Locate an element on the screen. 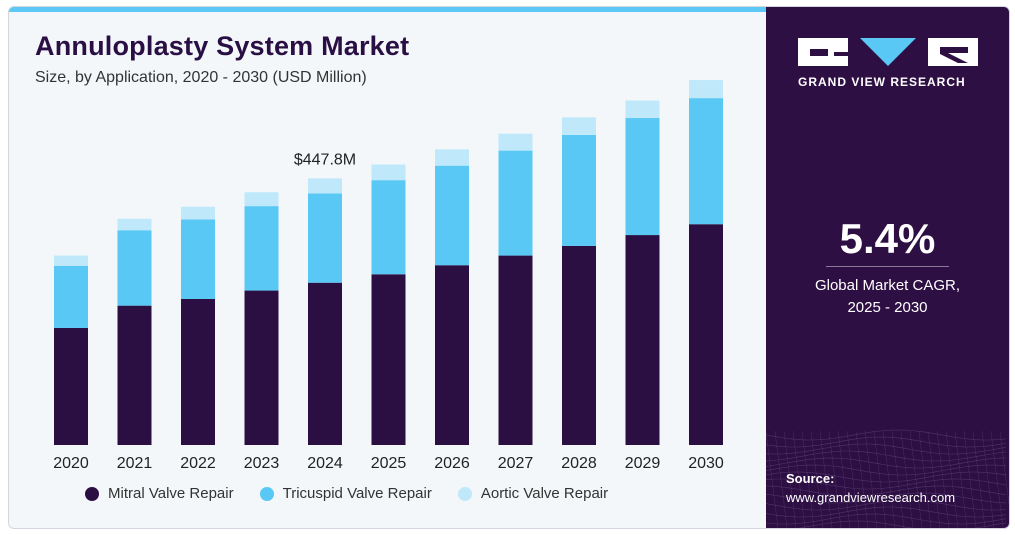 The width and height of the screenshot is (1015, 535). grand-view-research-logo is located at coordinates (888, 52).